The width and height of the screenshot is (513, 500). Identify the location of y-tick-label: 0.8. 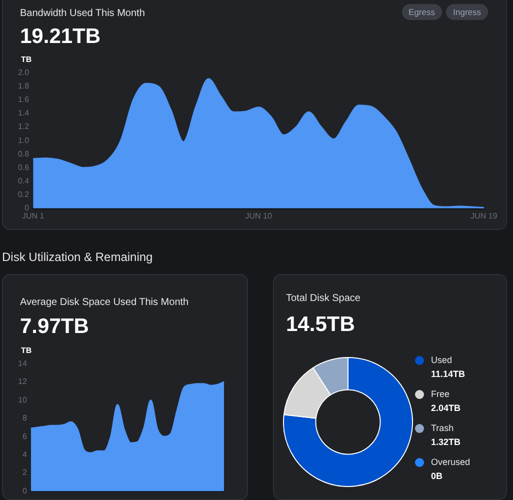
(24, 153).